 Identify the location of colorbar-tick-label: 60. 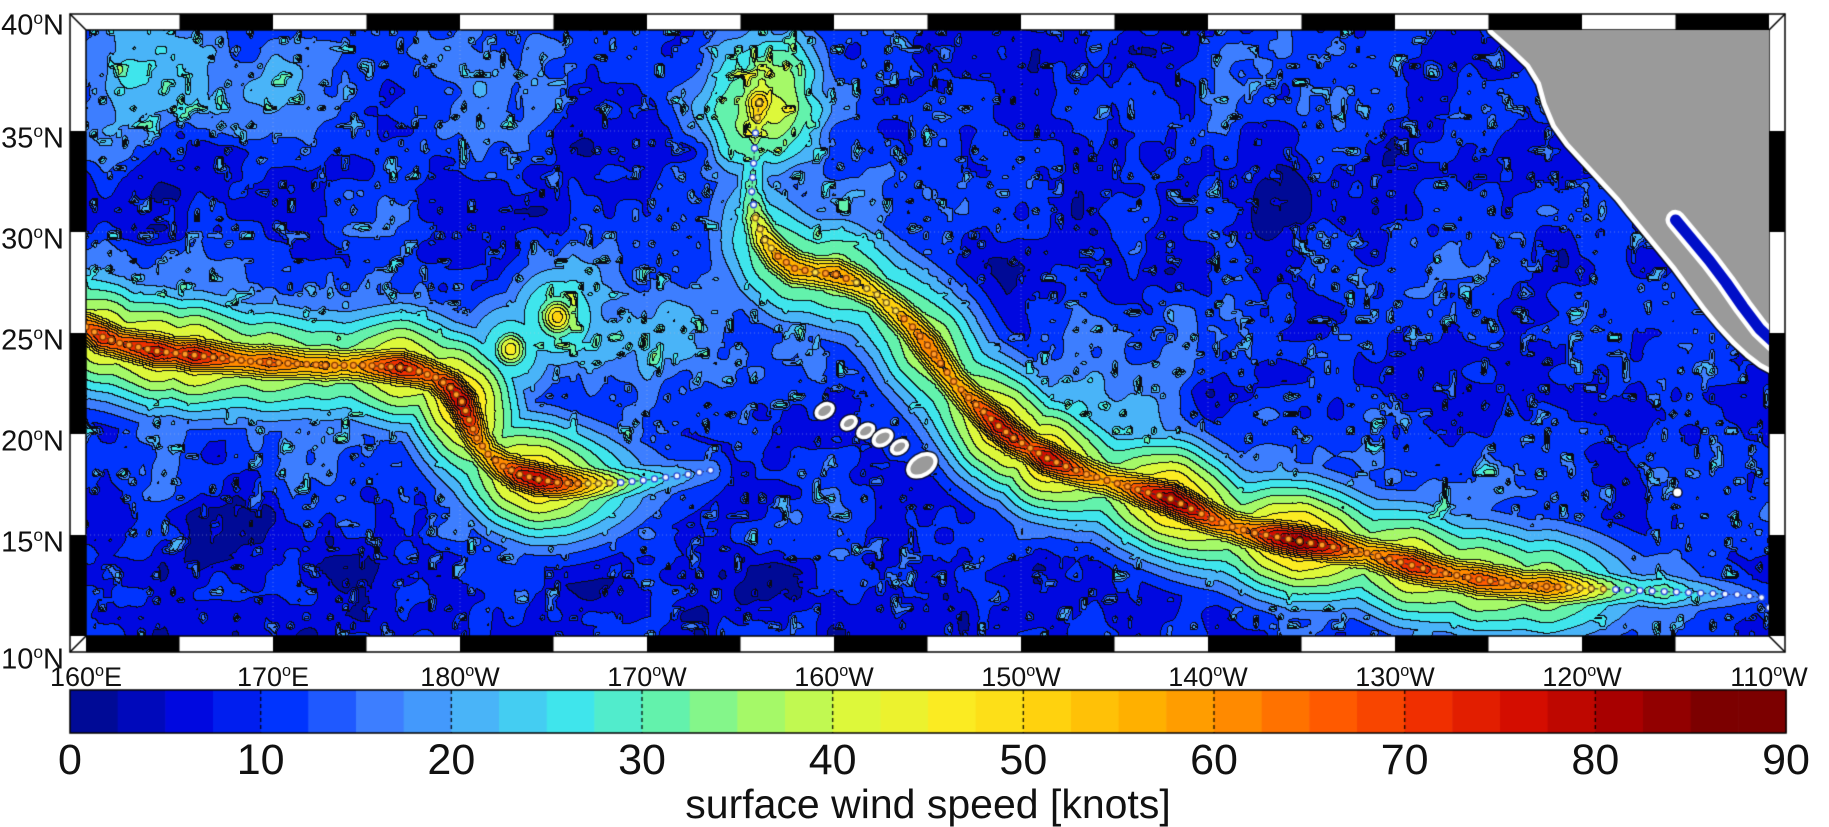
(1214, 760).